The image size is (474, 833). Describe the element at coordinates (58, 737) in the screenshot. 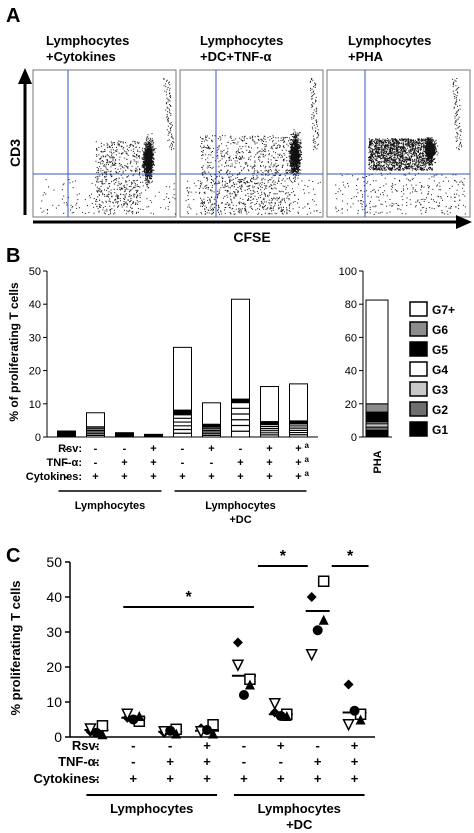

I see `c-tick-label: 0` at that location.